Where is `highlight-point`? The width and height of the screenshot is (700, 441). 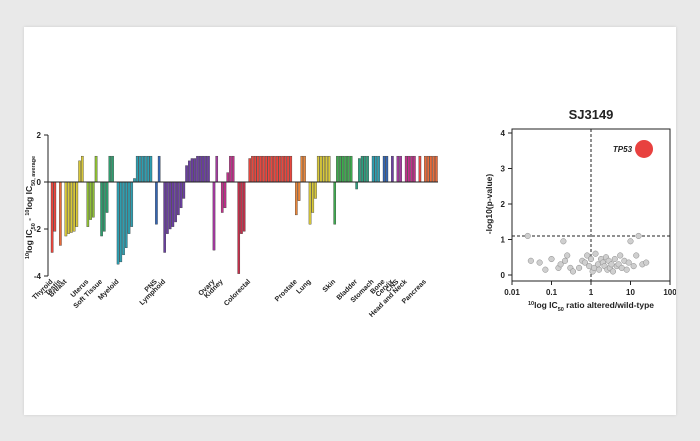
highlight-point is located at coordinates (644, 148).